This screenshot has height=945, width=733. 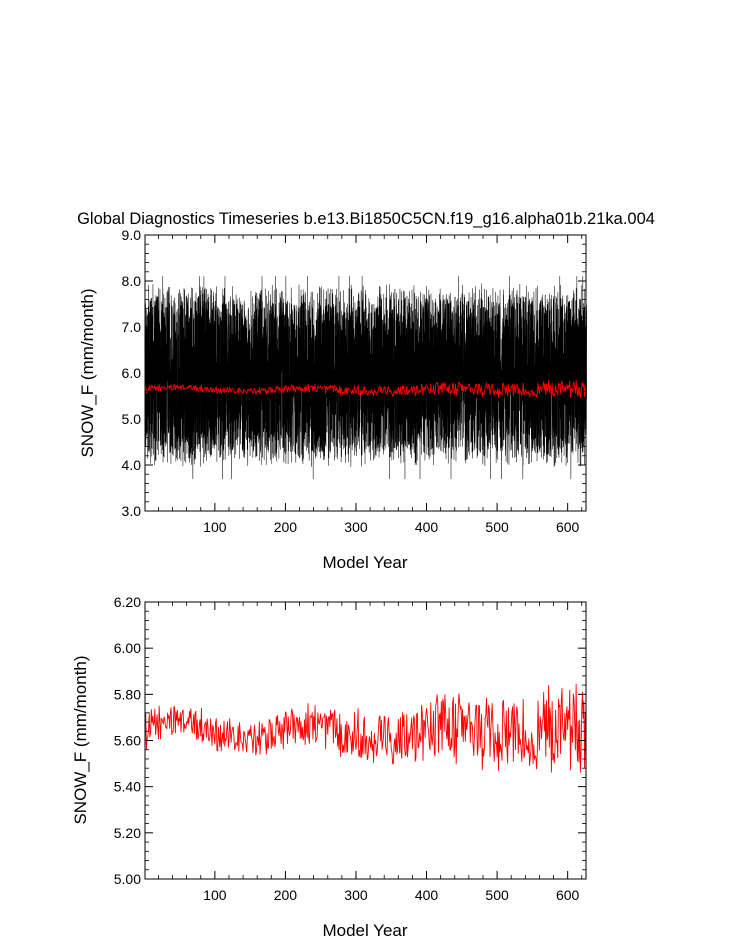 I want to click on y-tick-label: 4.0, so click(x=132, y=465).